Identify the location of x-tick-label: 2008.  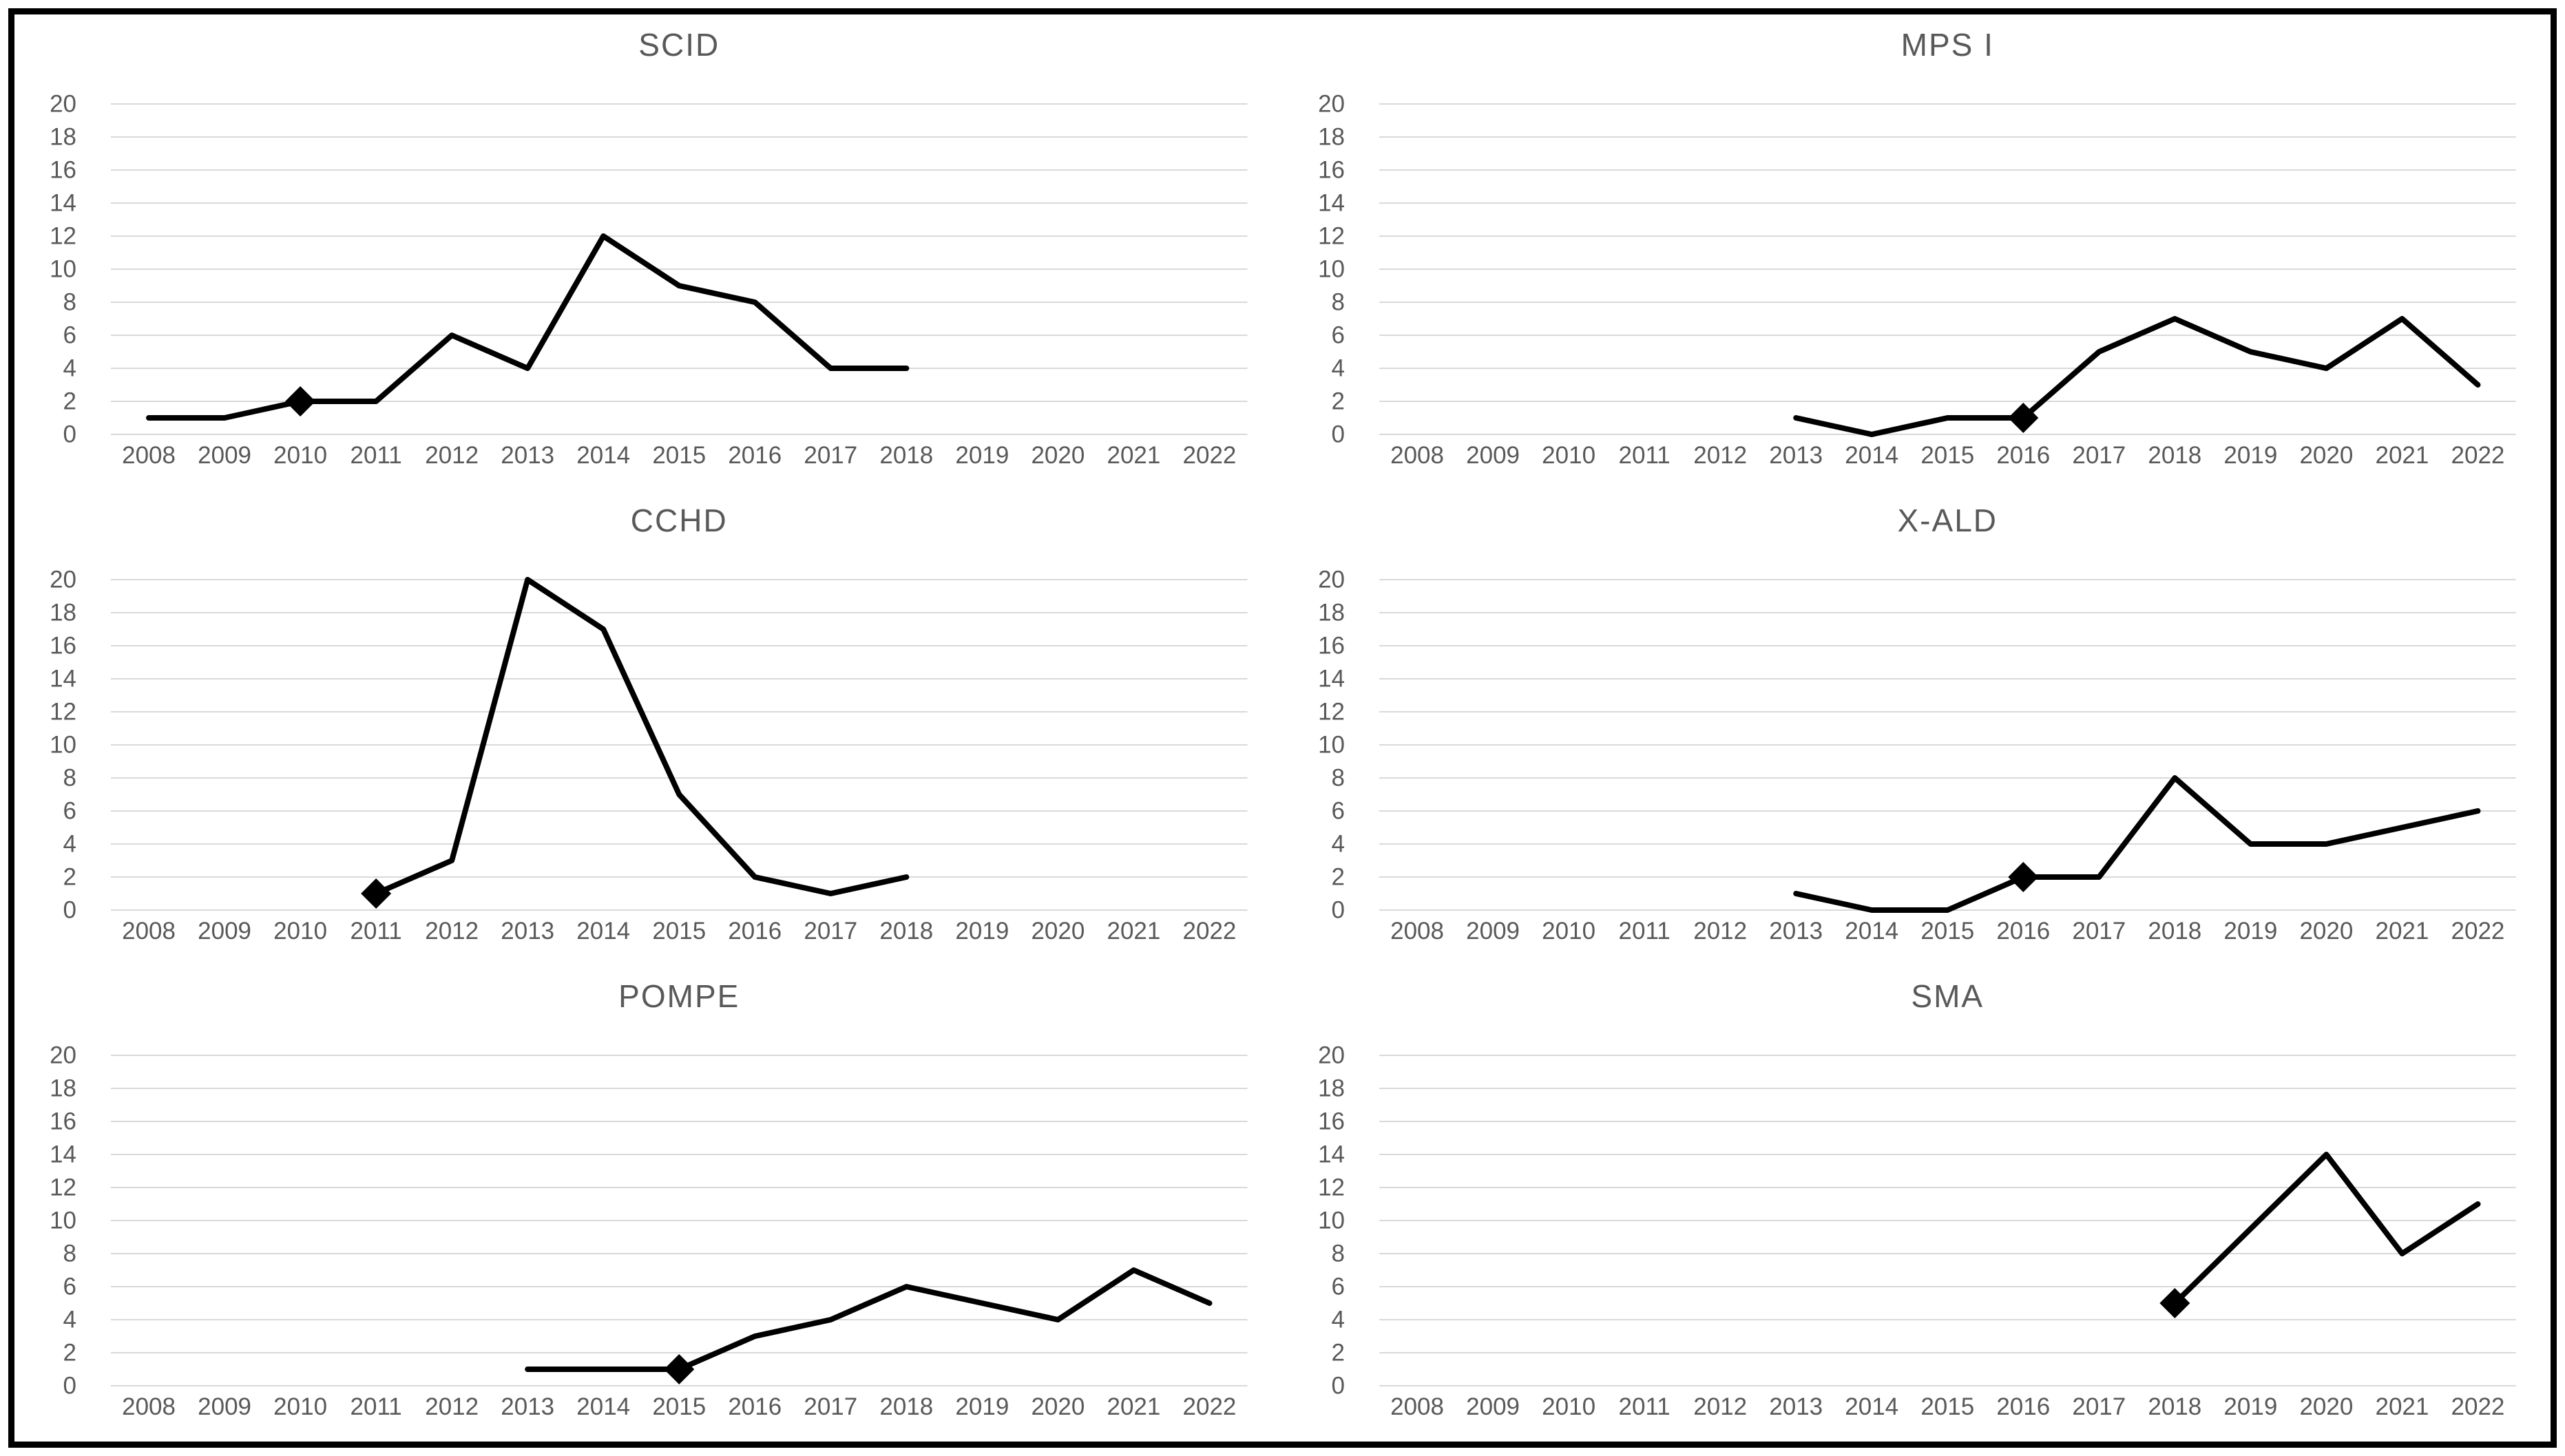
(1417, 931).